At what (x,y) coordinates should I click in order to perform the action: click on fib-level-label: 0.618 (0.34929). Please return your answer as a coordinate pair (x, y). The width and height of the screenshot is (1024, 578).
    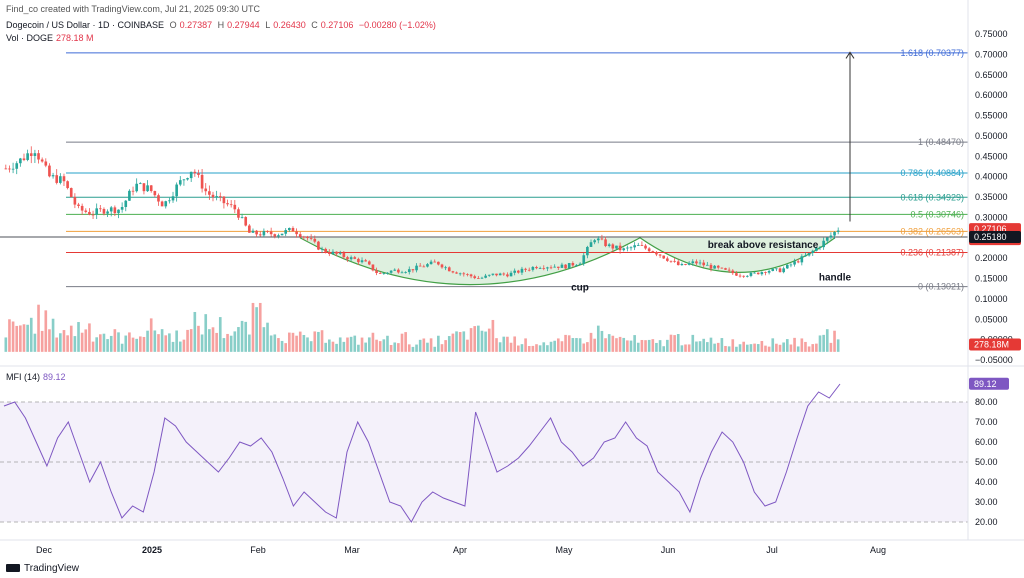
    Looking at the image, I should click on (932, 197).